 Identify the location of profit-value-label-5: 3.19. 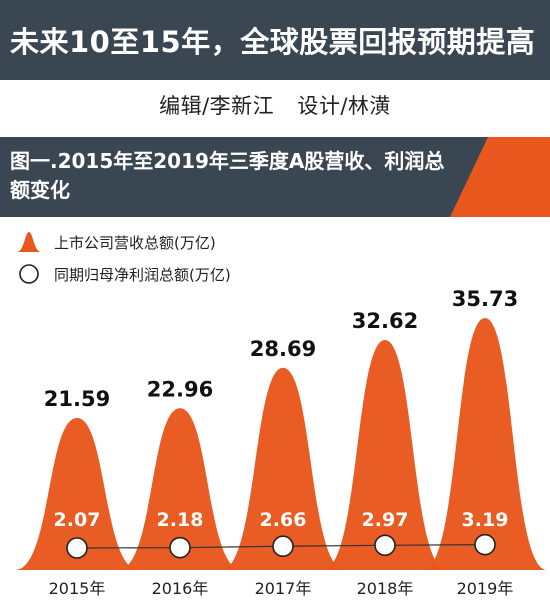
(485, 520).